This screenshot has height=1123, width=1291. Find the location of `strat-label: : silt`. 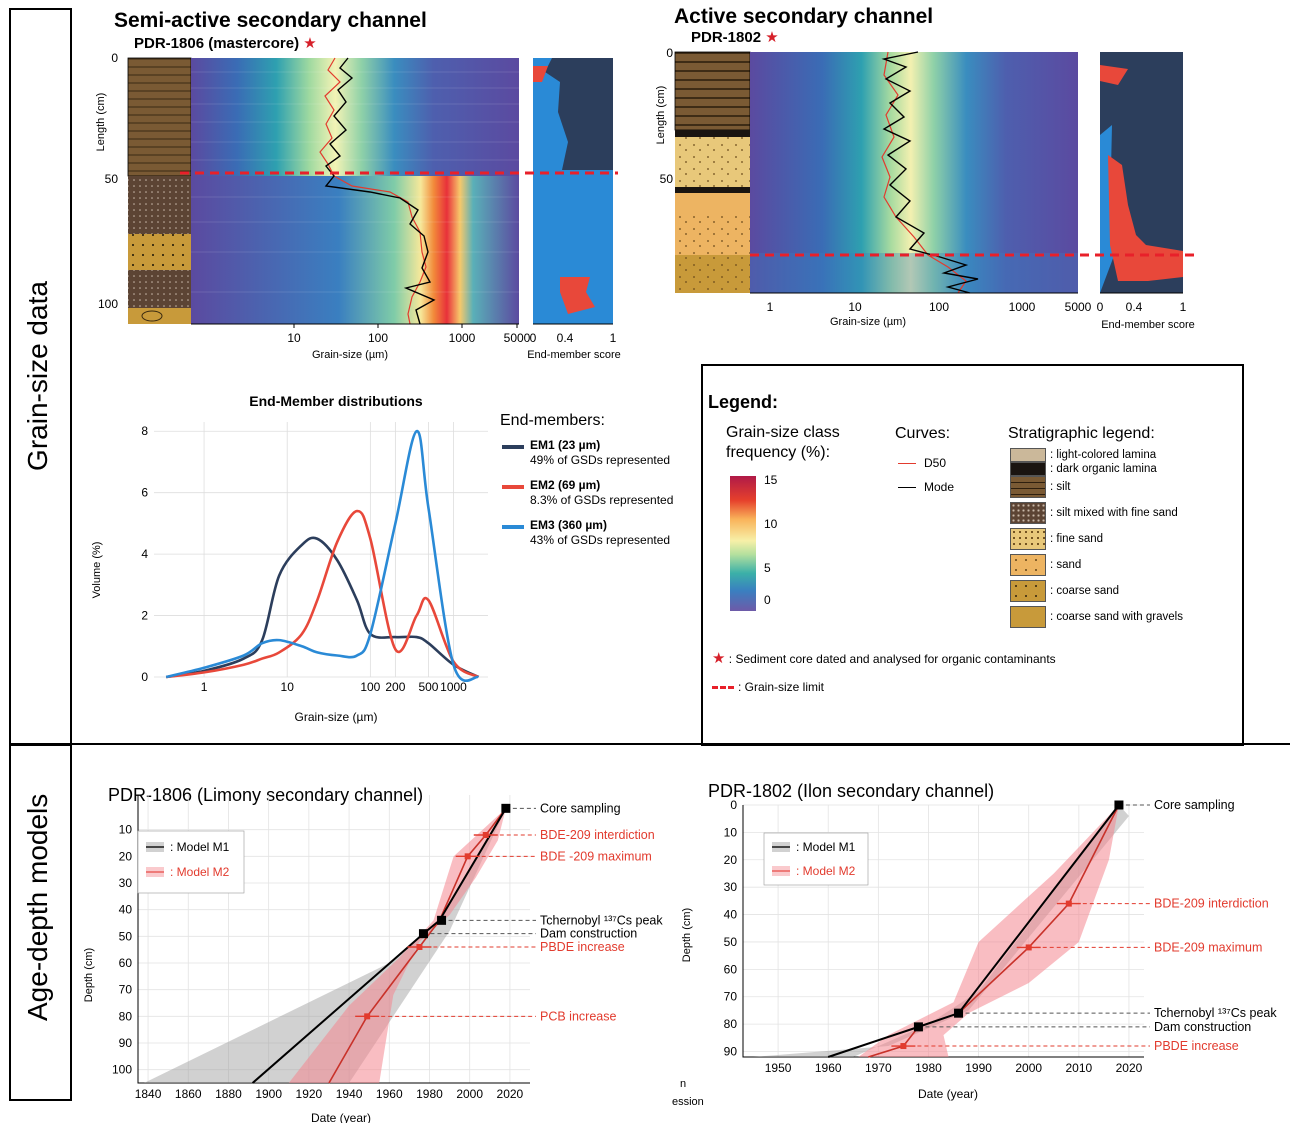

strat-label: : silt is located at coordinates (1060, 487).